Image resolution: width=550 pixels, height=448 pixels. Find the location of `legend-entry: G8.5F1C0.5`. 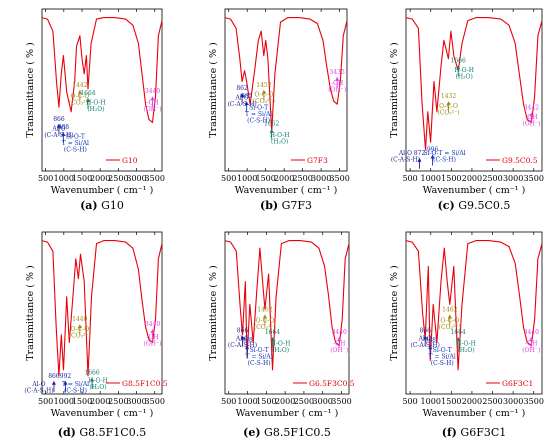

legend-entry: G8.5F1C0.5 is located at coordinates (145, 383).